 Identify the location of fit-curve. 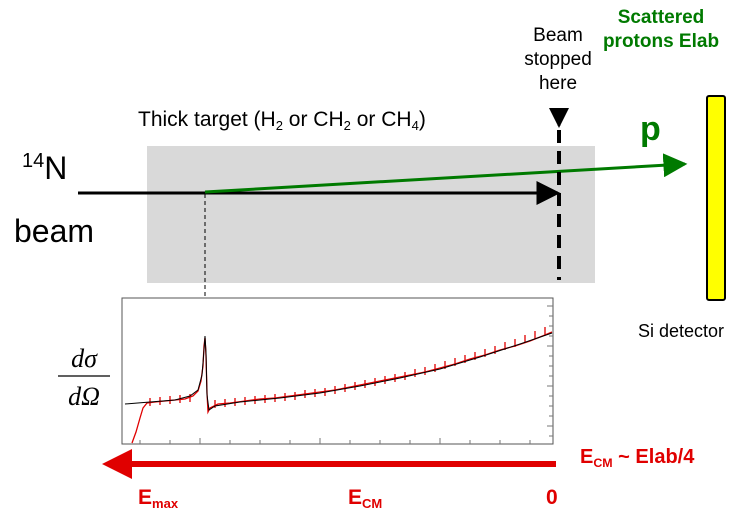
(338, 371).